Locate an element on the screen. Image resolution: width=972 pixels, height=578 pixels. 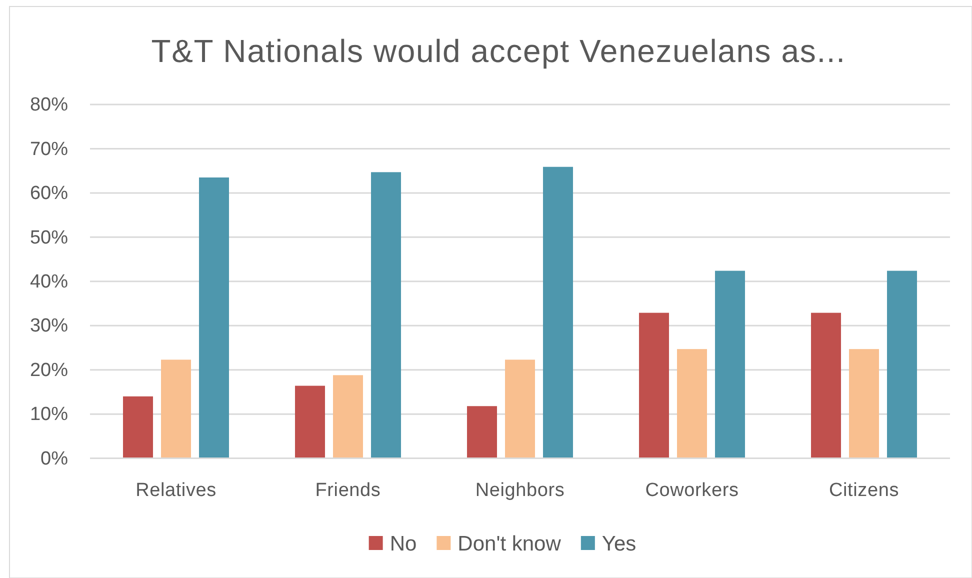
y-tick-label: 40% is located at coordinates (49, 281).